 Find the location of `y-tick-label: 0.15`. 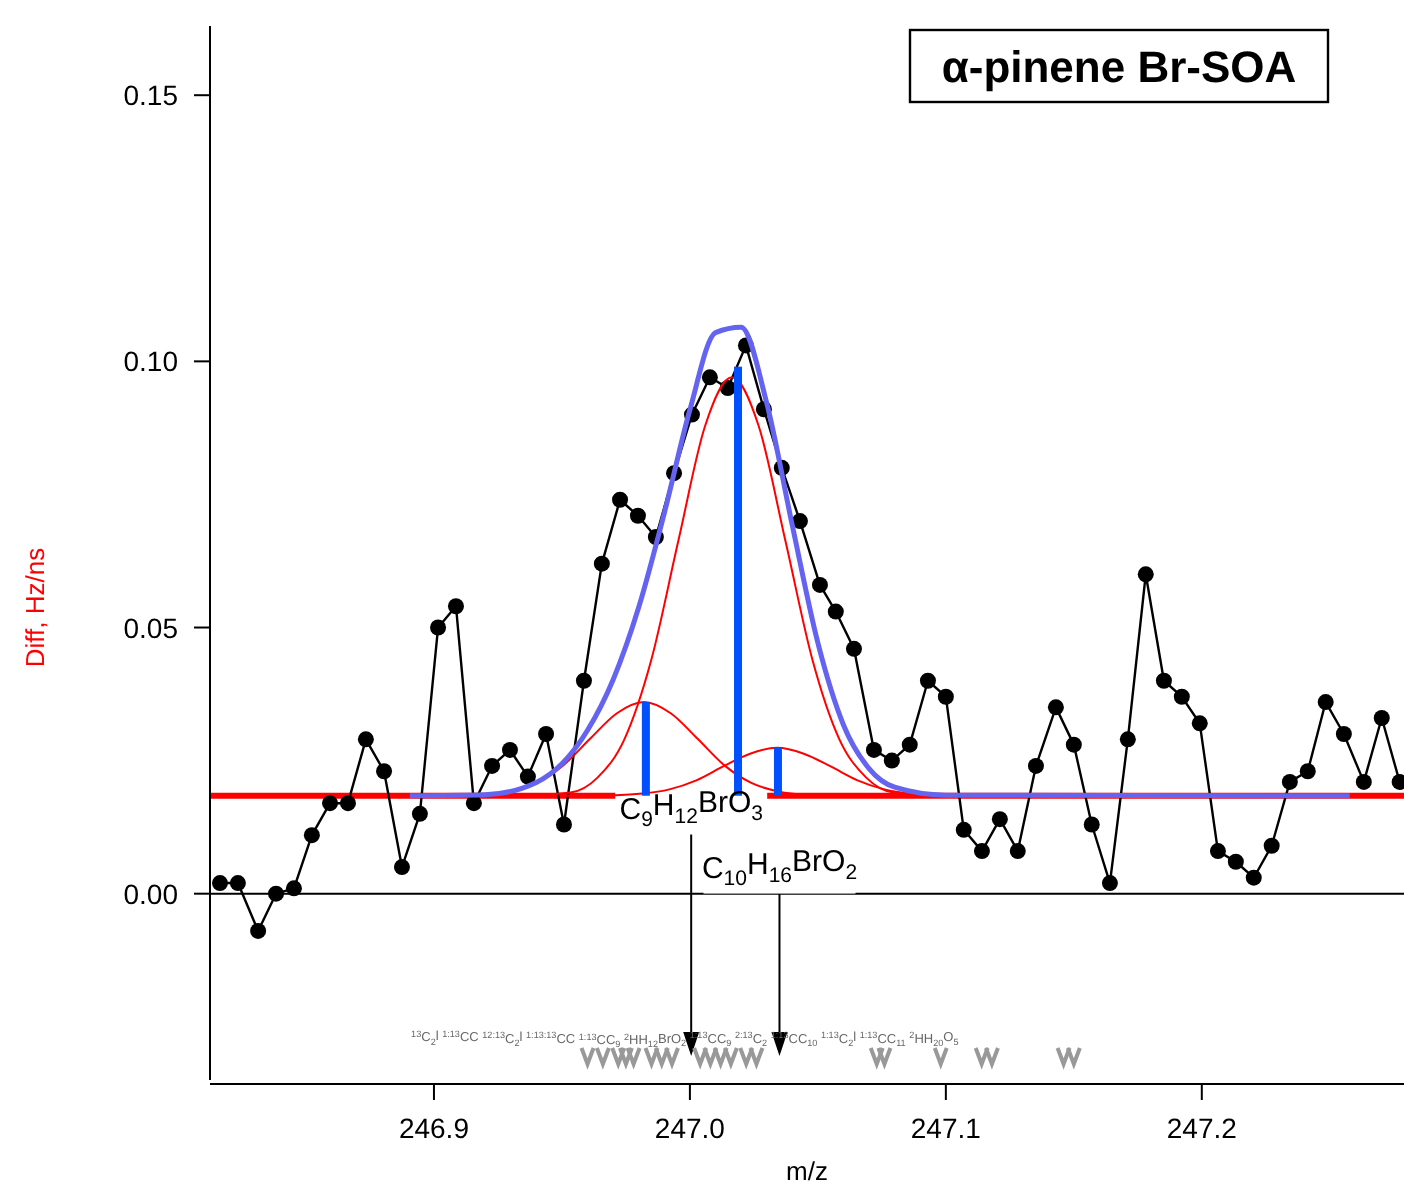

y-tick-label: 0.15 is located at coordinates (151, 95).